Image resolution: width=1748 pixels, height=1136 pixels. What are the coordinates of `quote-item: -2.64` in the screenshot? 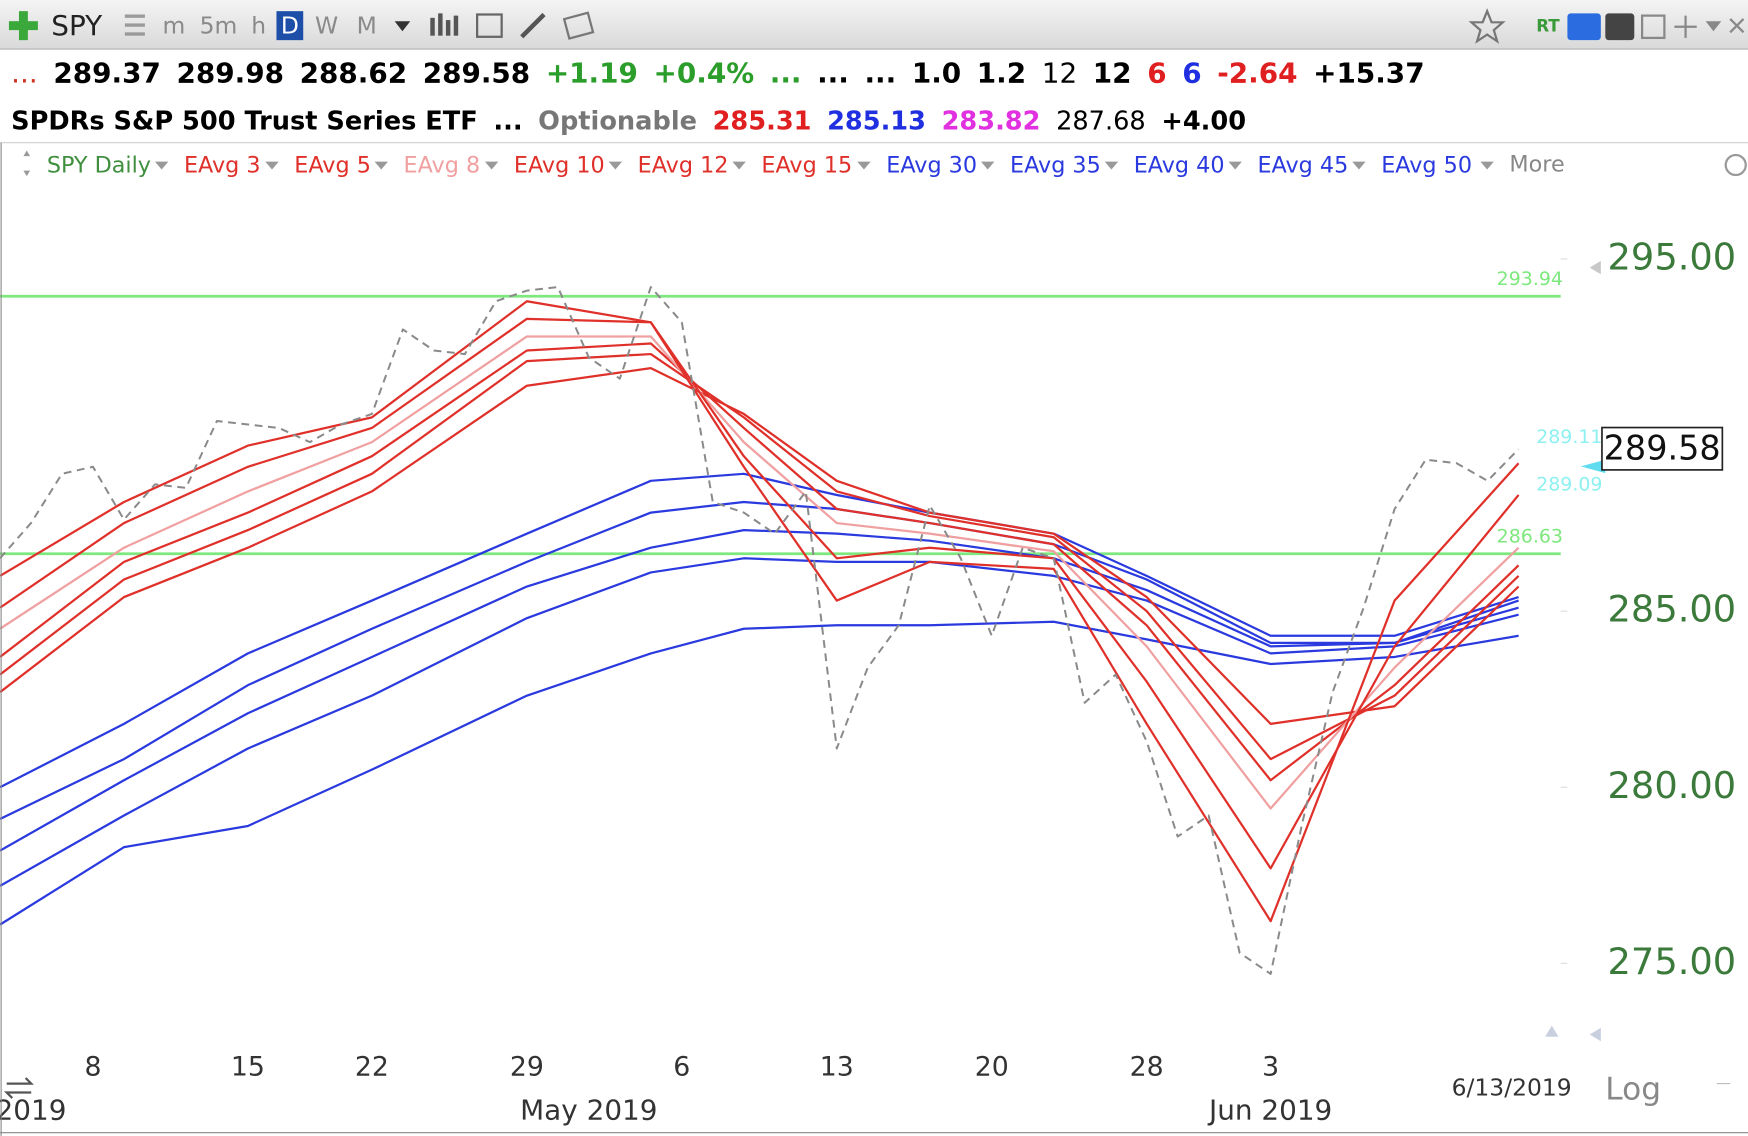 It's located at (1257, 73).